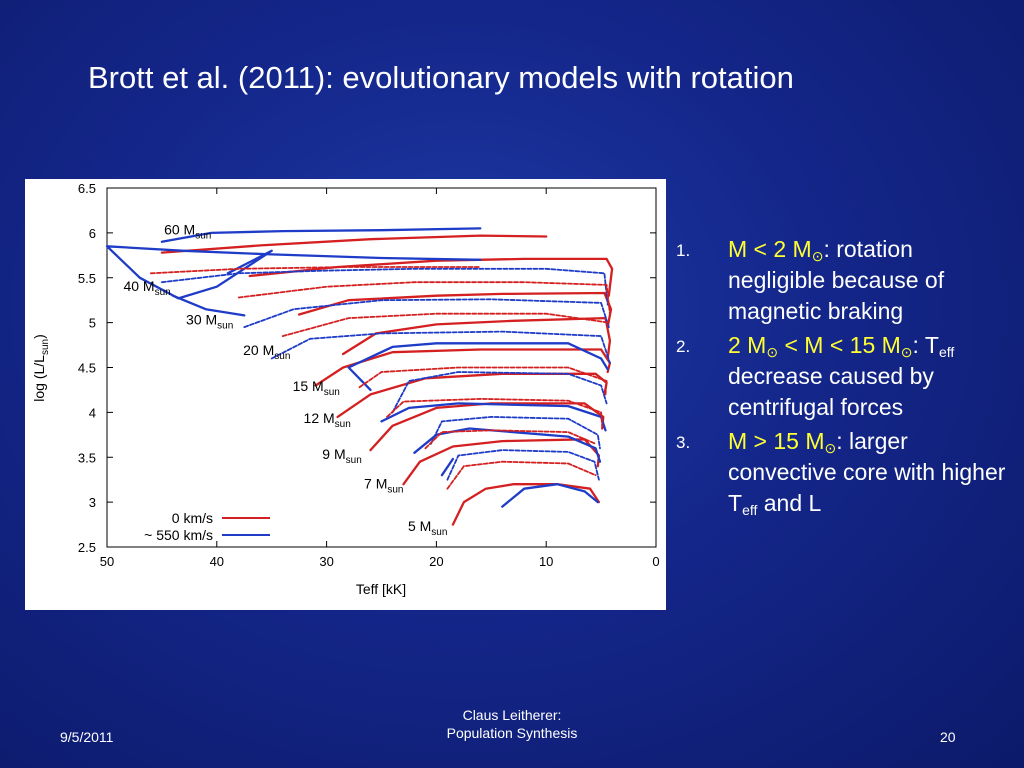  I want to click on bullet-number: 3., so click(683, 442).